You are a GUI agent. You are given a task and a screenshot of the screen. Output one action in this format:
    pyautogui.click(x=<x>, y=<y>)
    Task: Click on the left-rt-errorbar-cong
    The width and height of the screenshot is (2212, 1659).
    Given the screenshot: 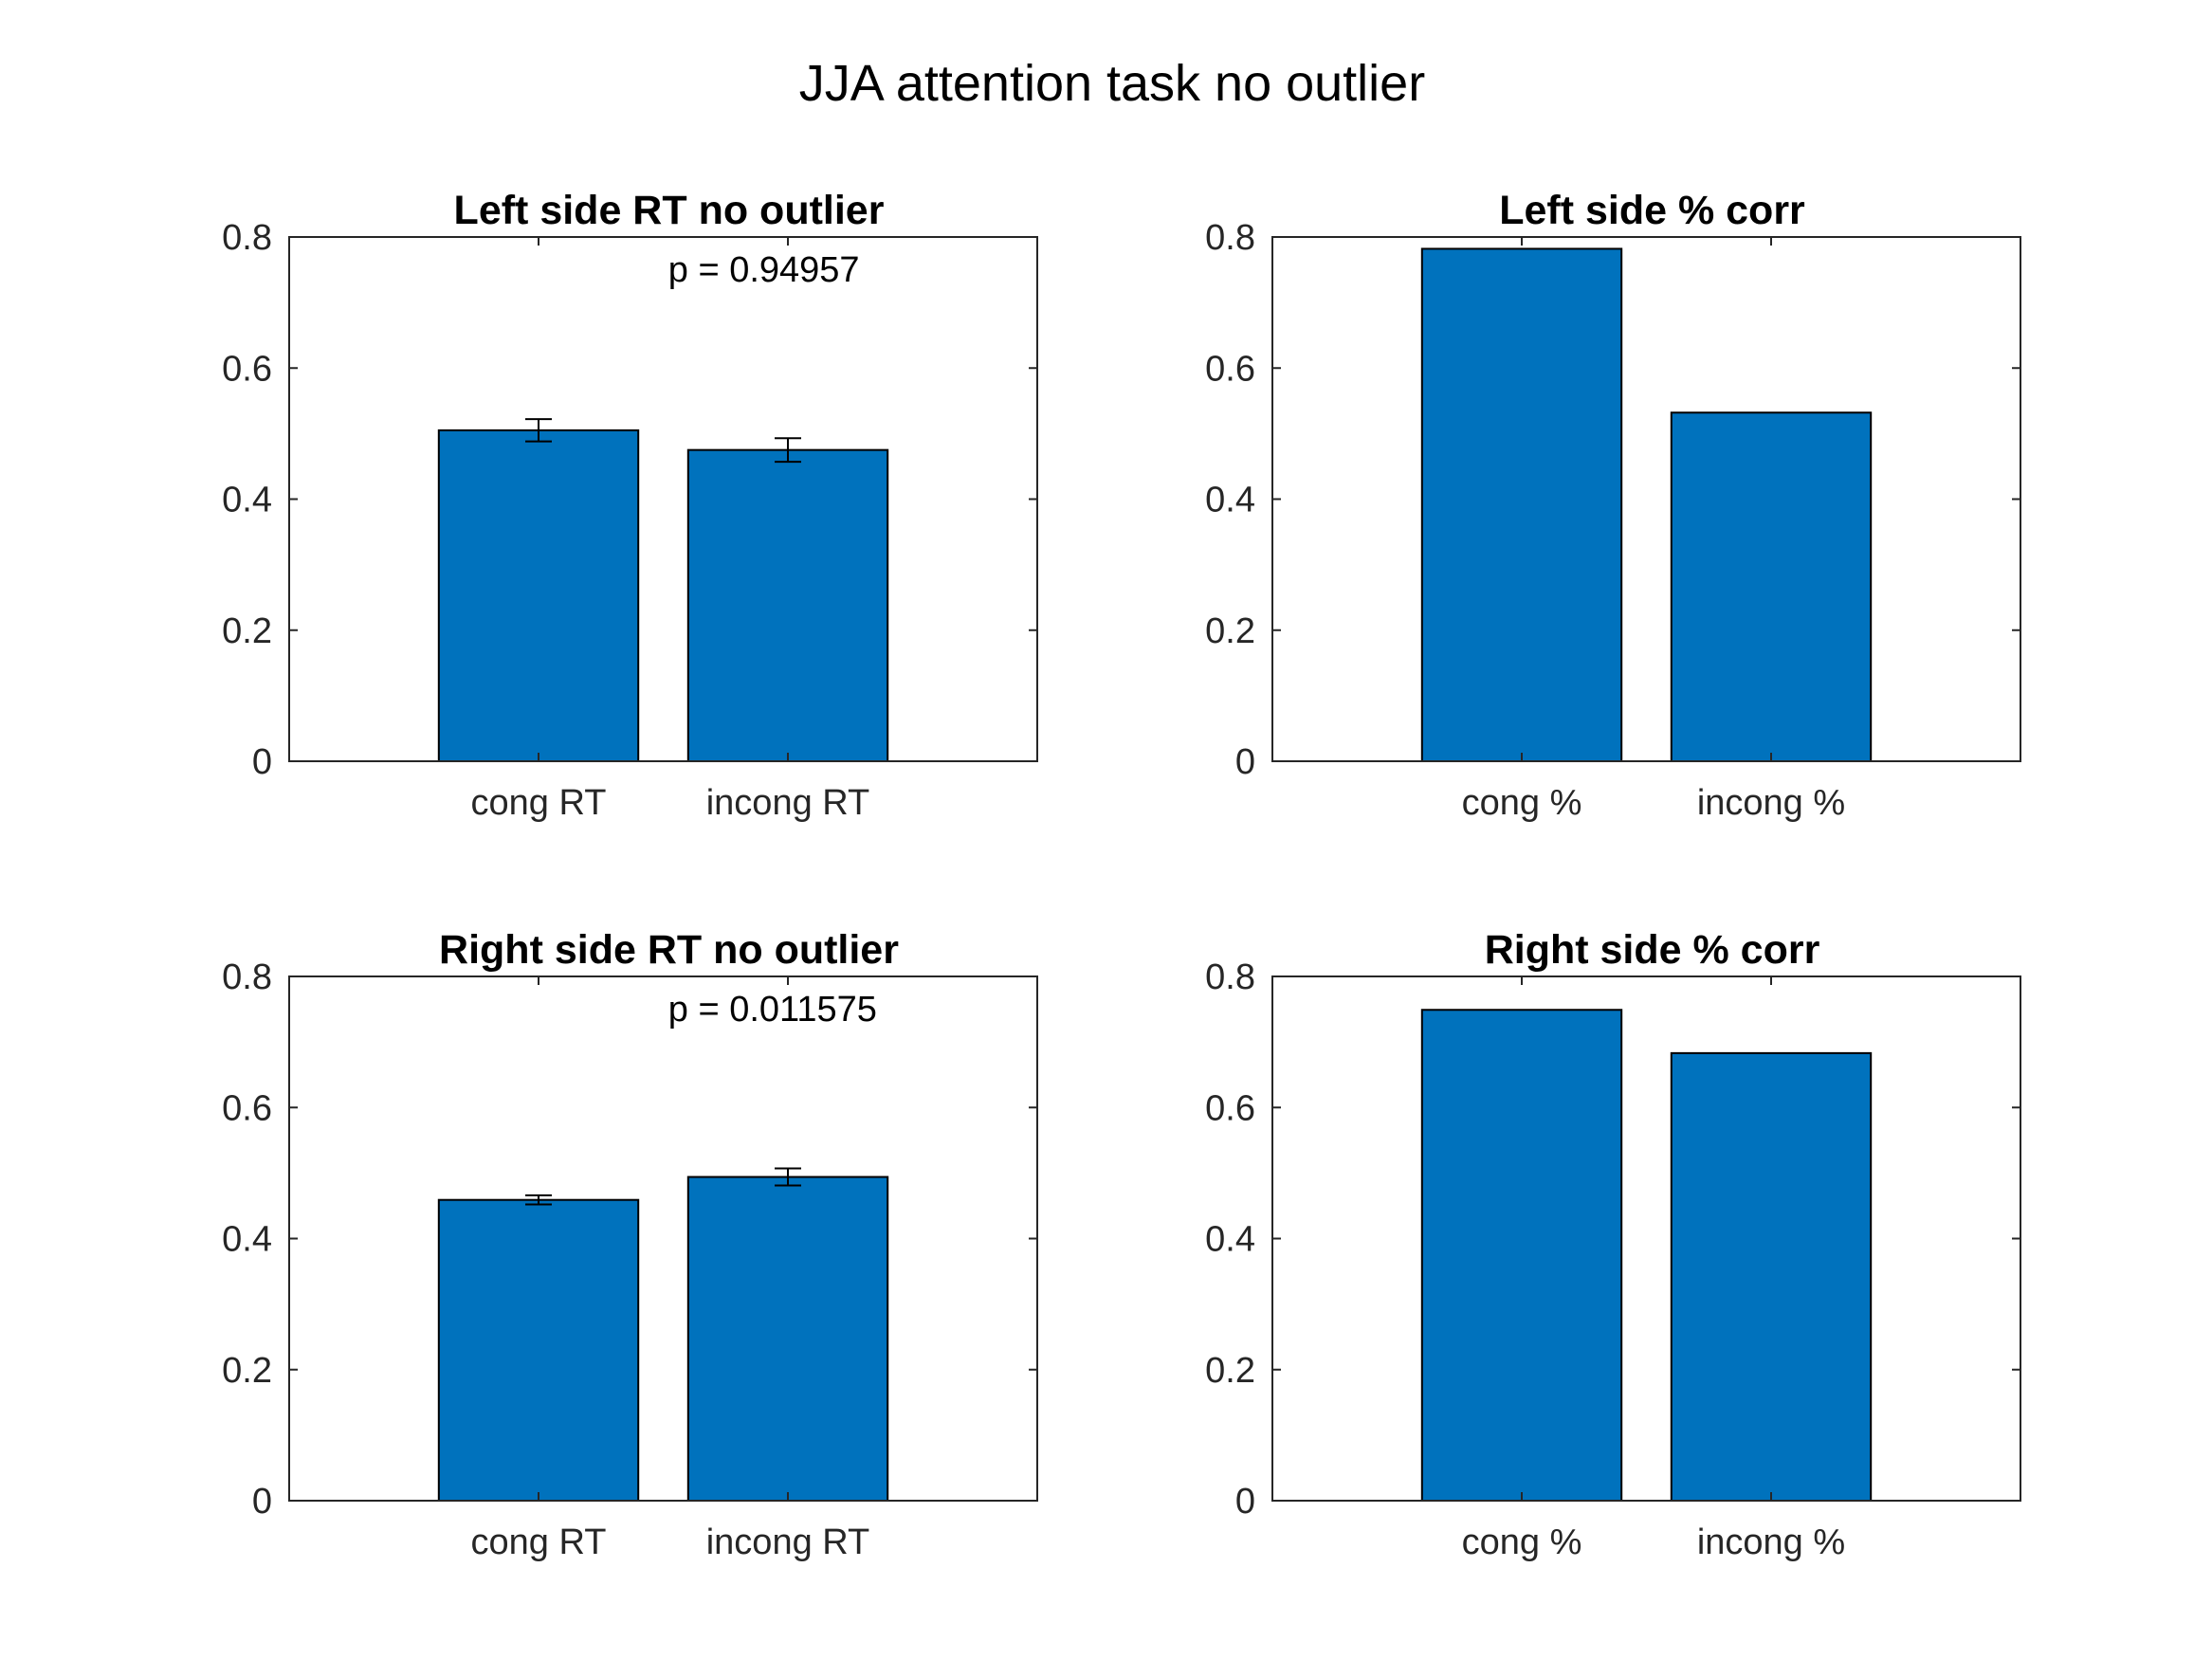 What is the action you would take?
    pyautogui.click(x=538, y=430)
    